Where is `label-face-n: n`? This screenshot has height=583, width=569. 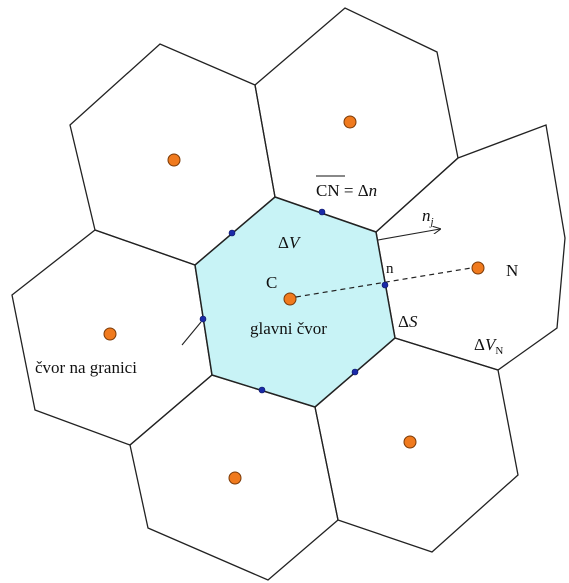 label-face-n: n is located at coordinates (390, 269).